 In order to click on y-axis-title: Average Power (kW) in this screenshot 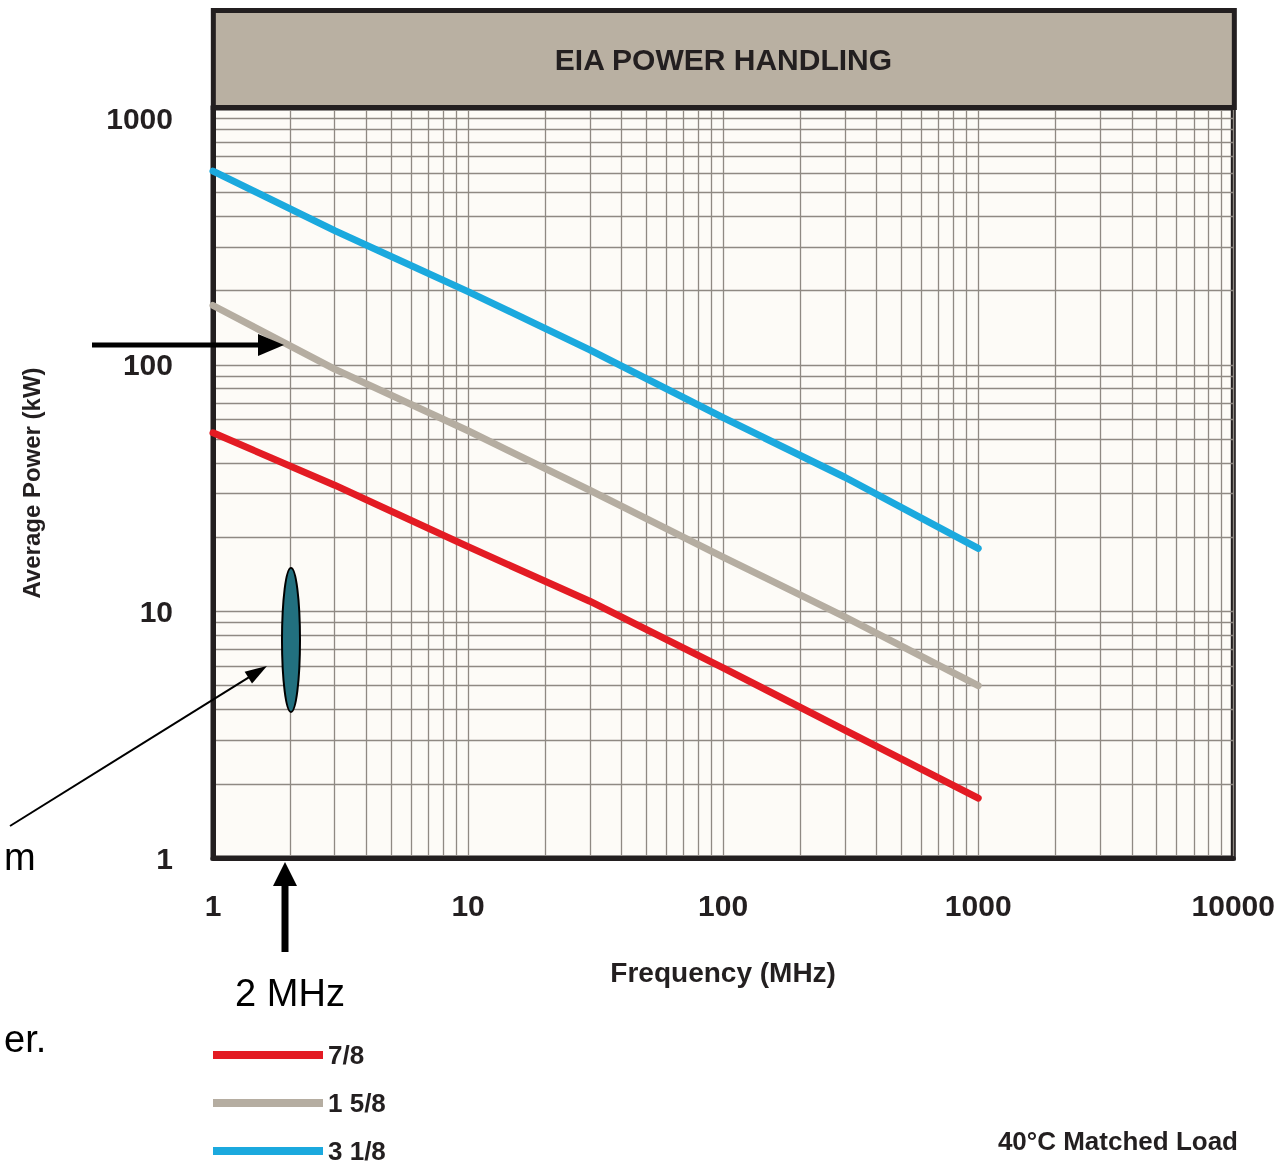, I will do `click(31, 483)`.